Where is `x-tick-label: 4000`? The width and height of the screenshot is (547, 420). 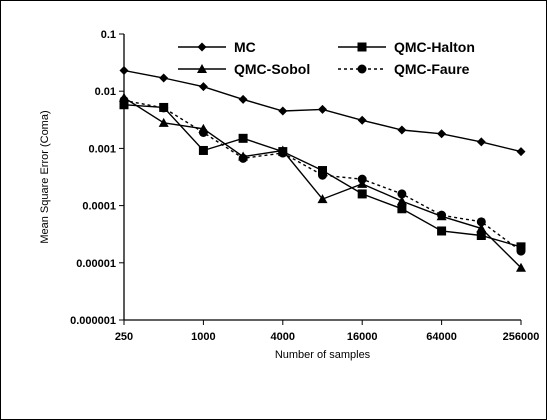 x-tick-label: 4000 is located at coordinates (283, 337).